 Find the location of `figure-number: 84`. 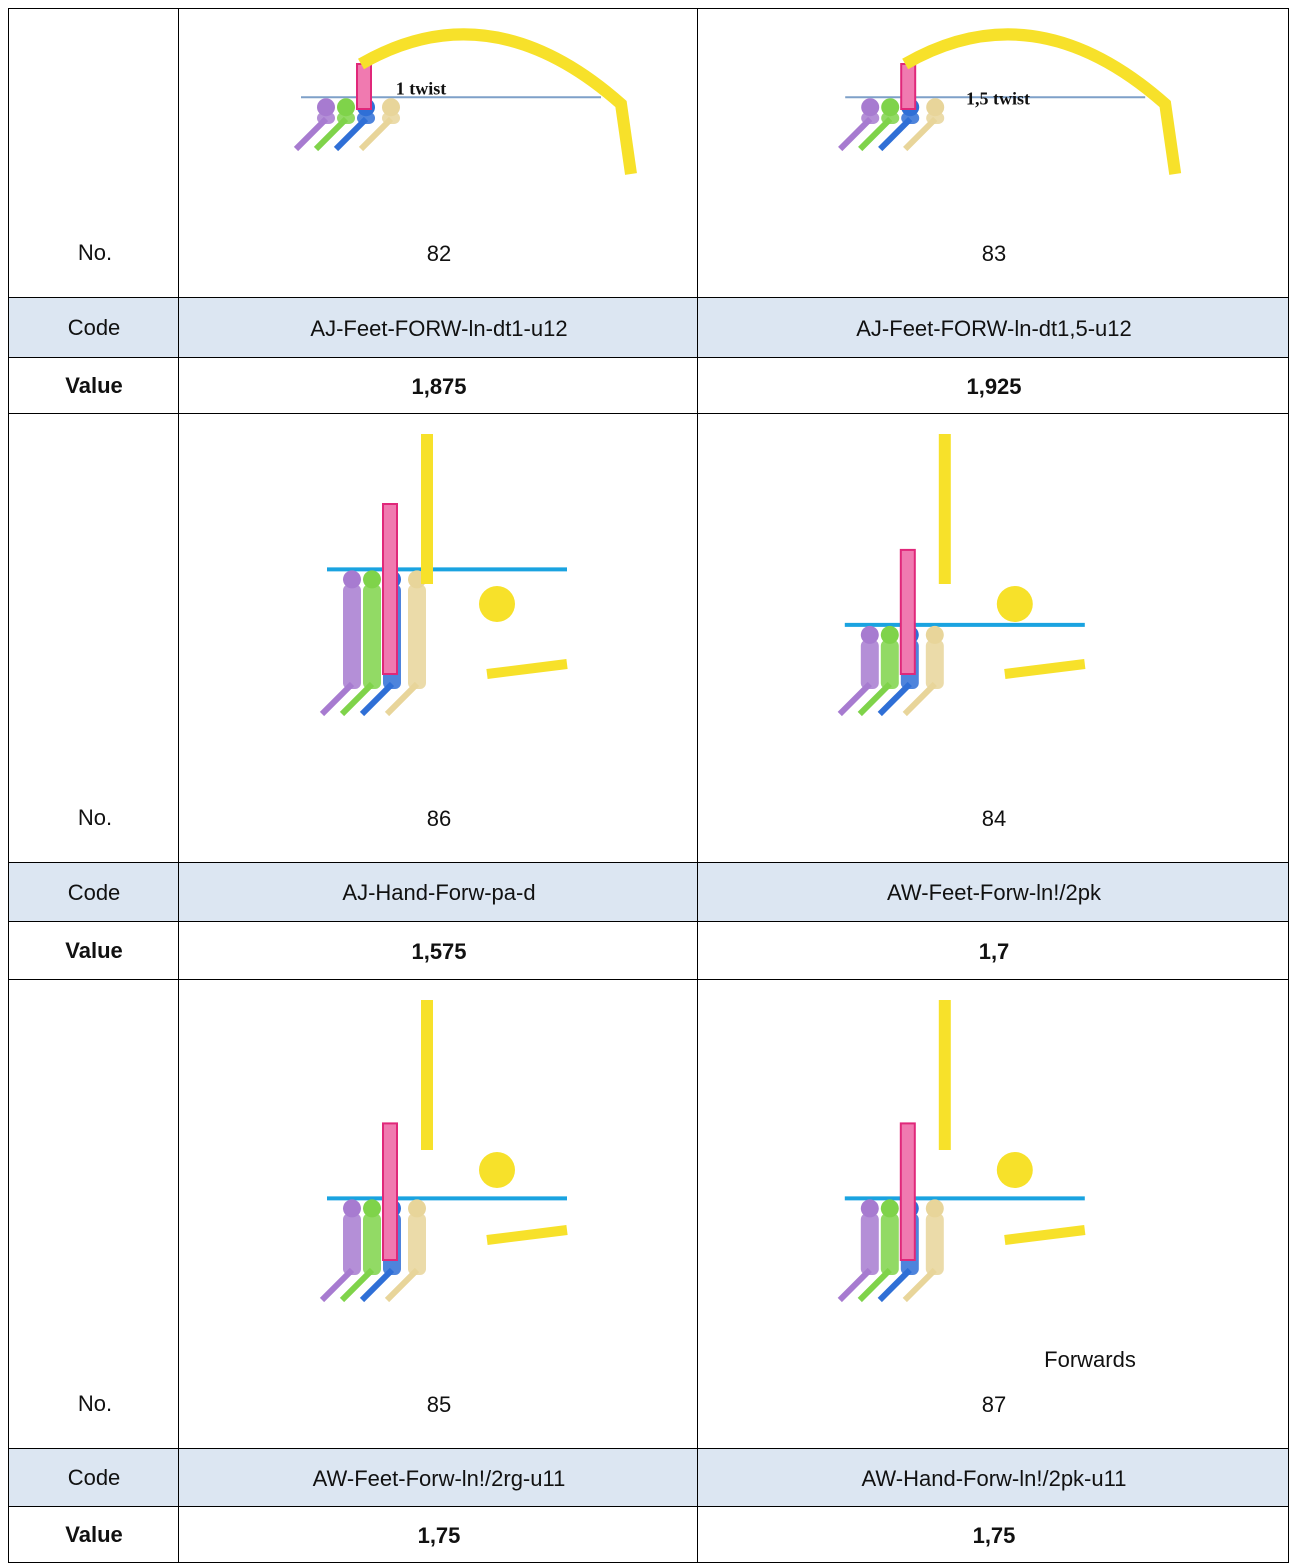

figure-number: 84 is located at coordinates (994, 818).